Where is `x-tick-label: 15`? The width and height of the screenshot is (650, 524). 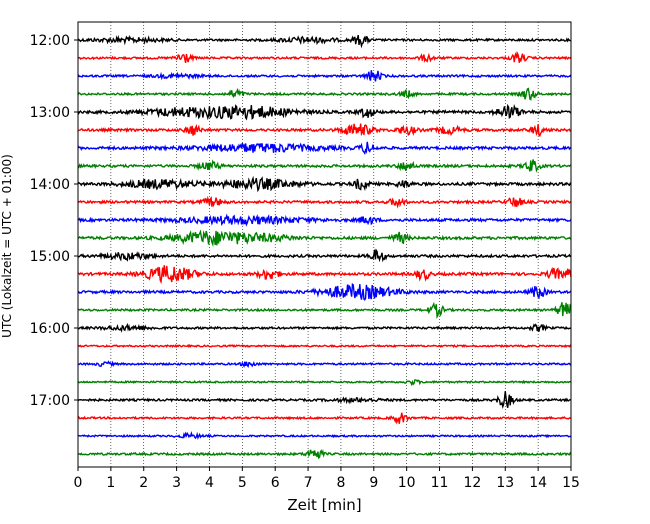
x-tick-label: 15 is located at coordinates (571, 483).